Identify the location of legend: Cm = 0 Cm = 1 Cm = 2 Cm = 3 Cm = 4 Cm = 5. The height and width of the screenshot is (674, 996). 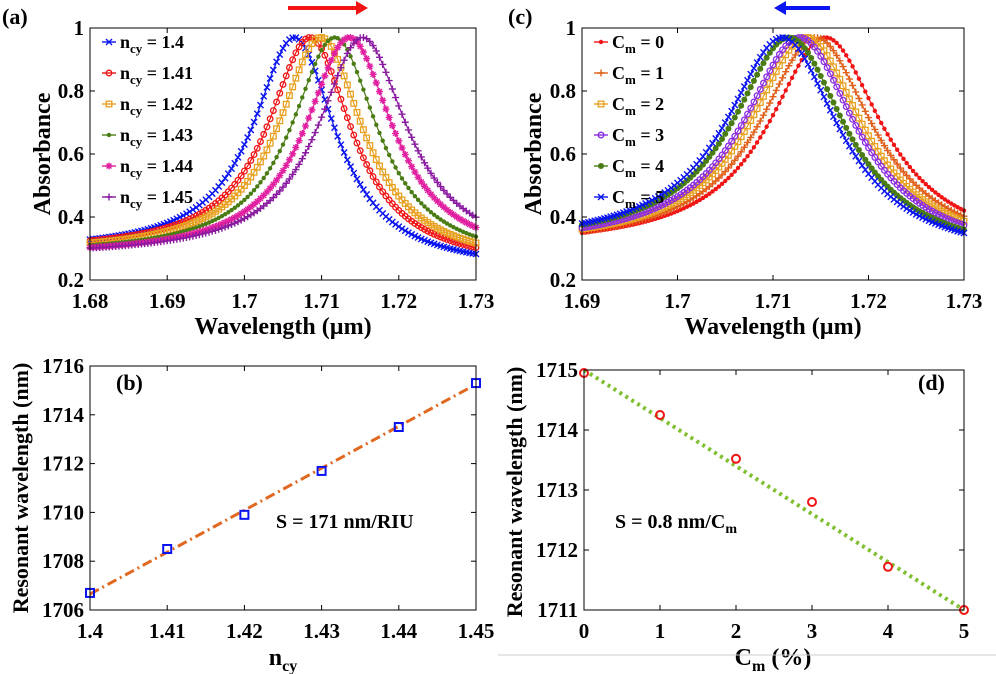
(629, 121).